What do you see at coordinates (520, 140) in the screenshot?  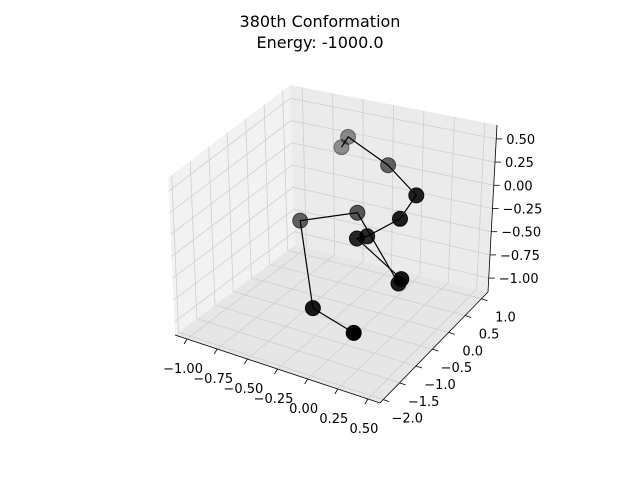 I see `z-tick-label-6: 0.50` at bounding box center [520, 140].